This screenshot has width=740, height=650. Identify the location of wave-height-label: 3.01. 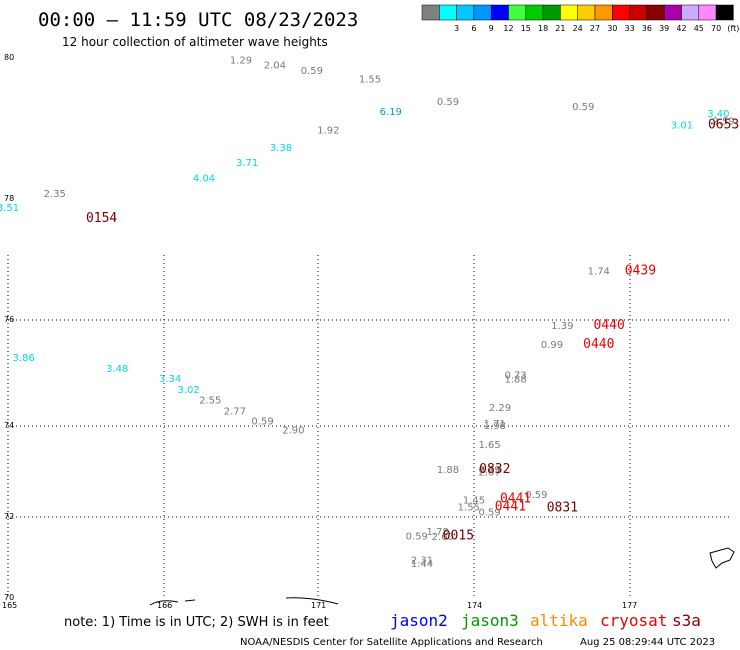
(682, 126).